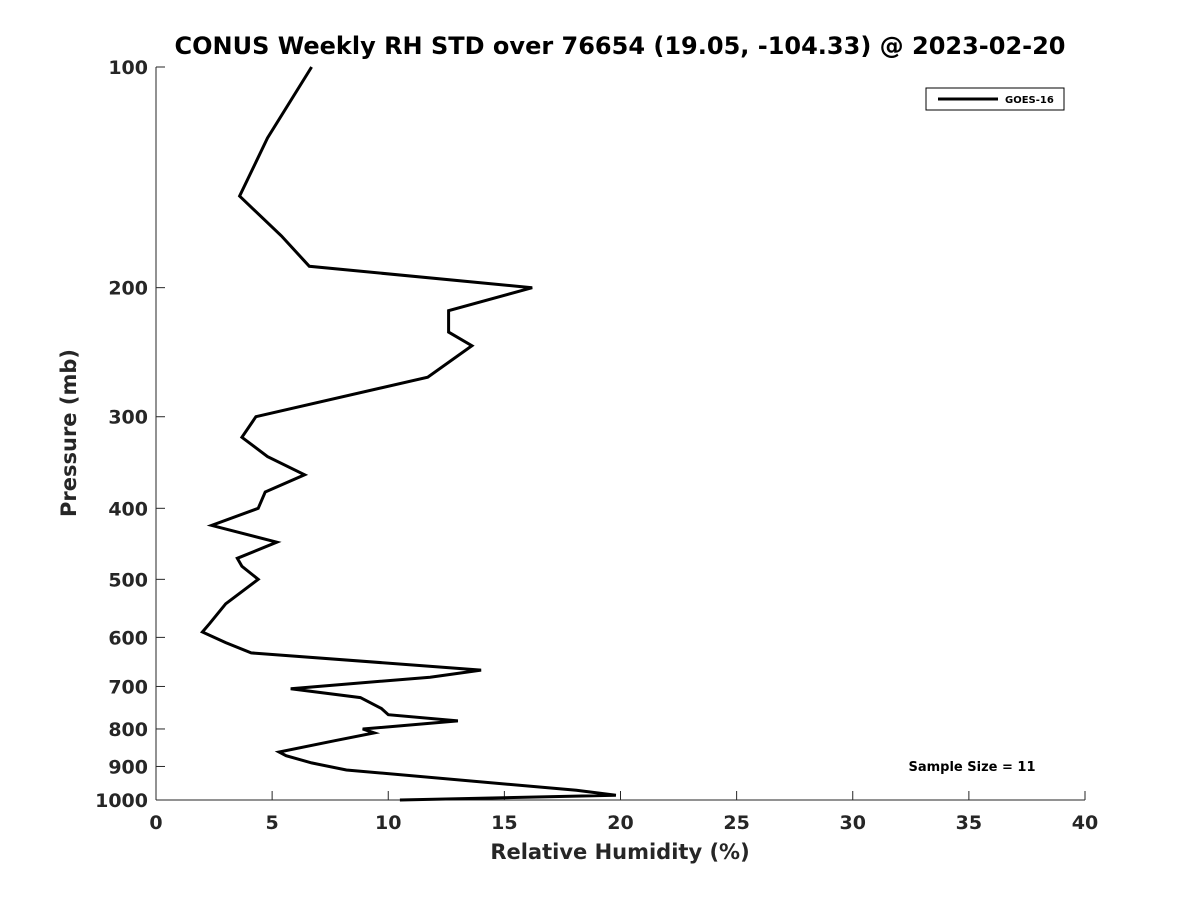  I want to click on x-tick-label: 5, so click(272, 823).